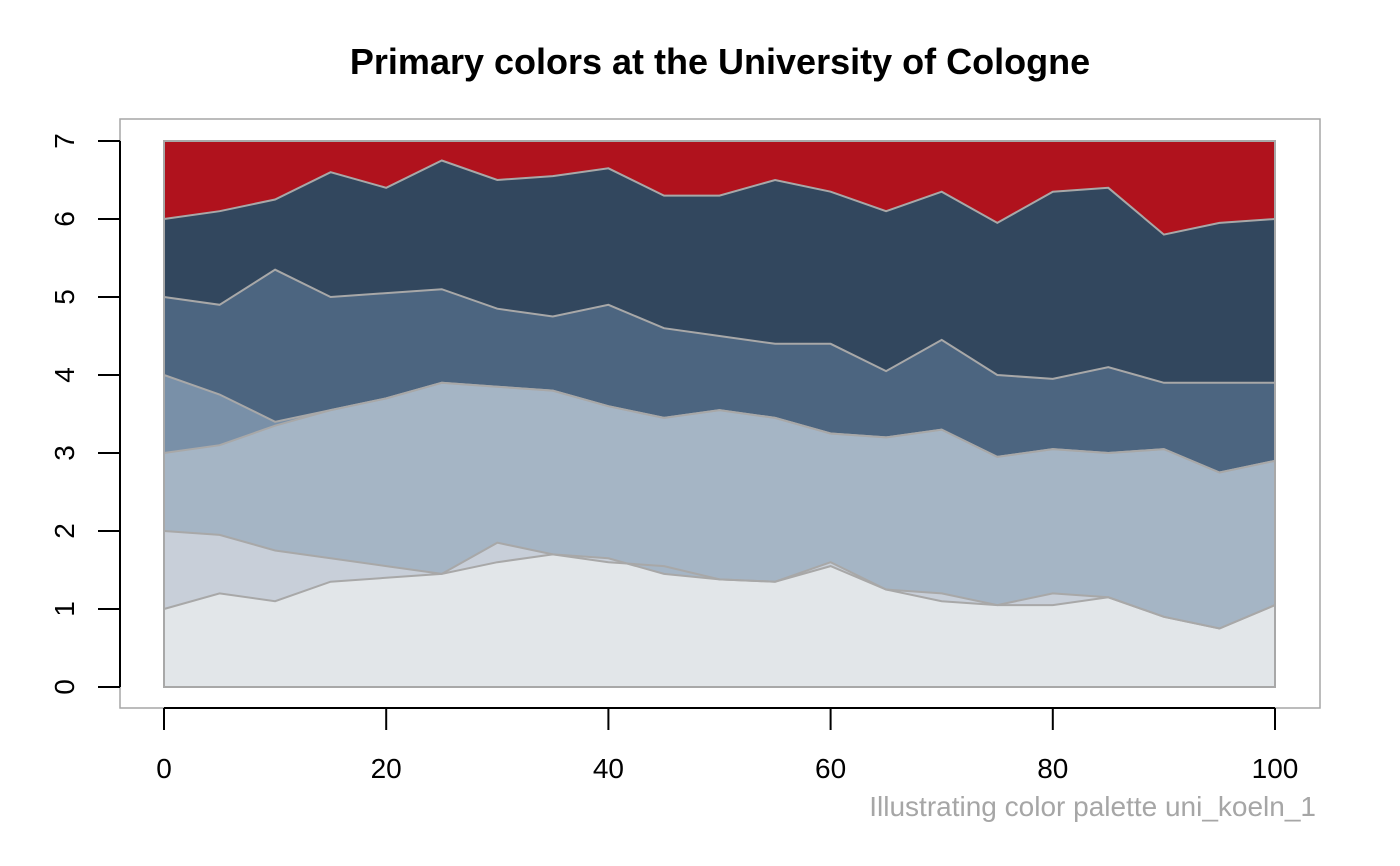  I want to click on y-tick-label: 2, so click(64, 531).